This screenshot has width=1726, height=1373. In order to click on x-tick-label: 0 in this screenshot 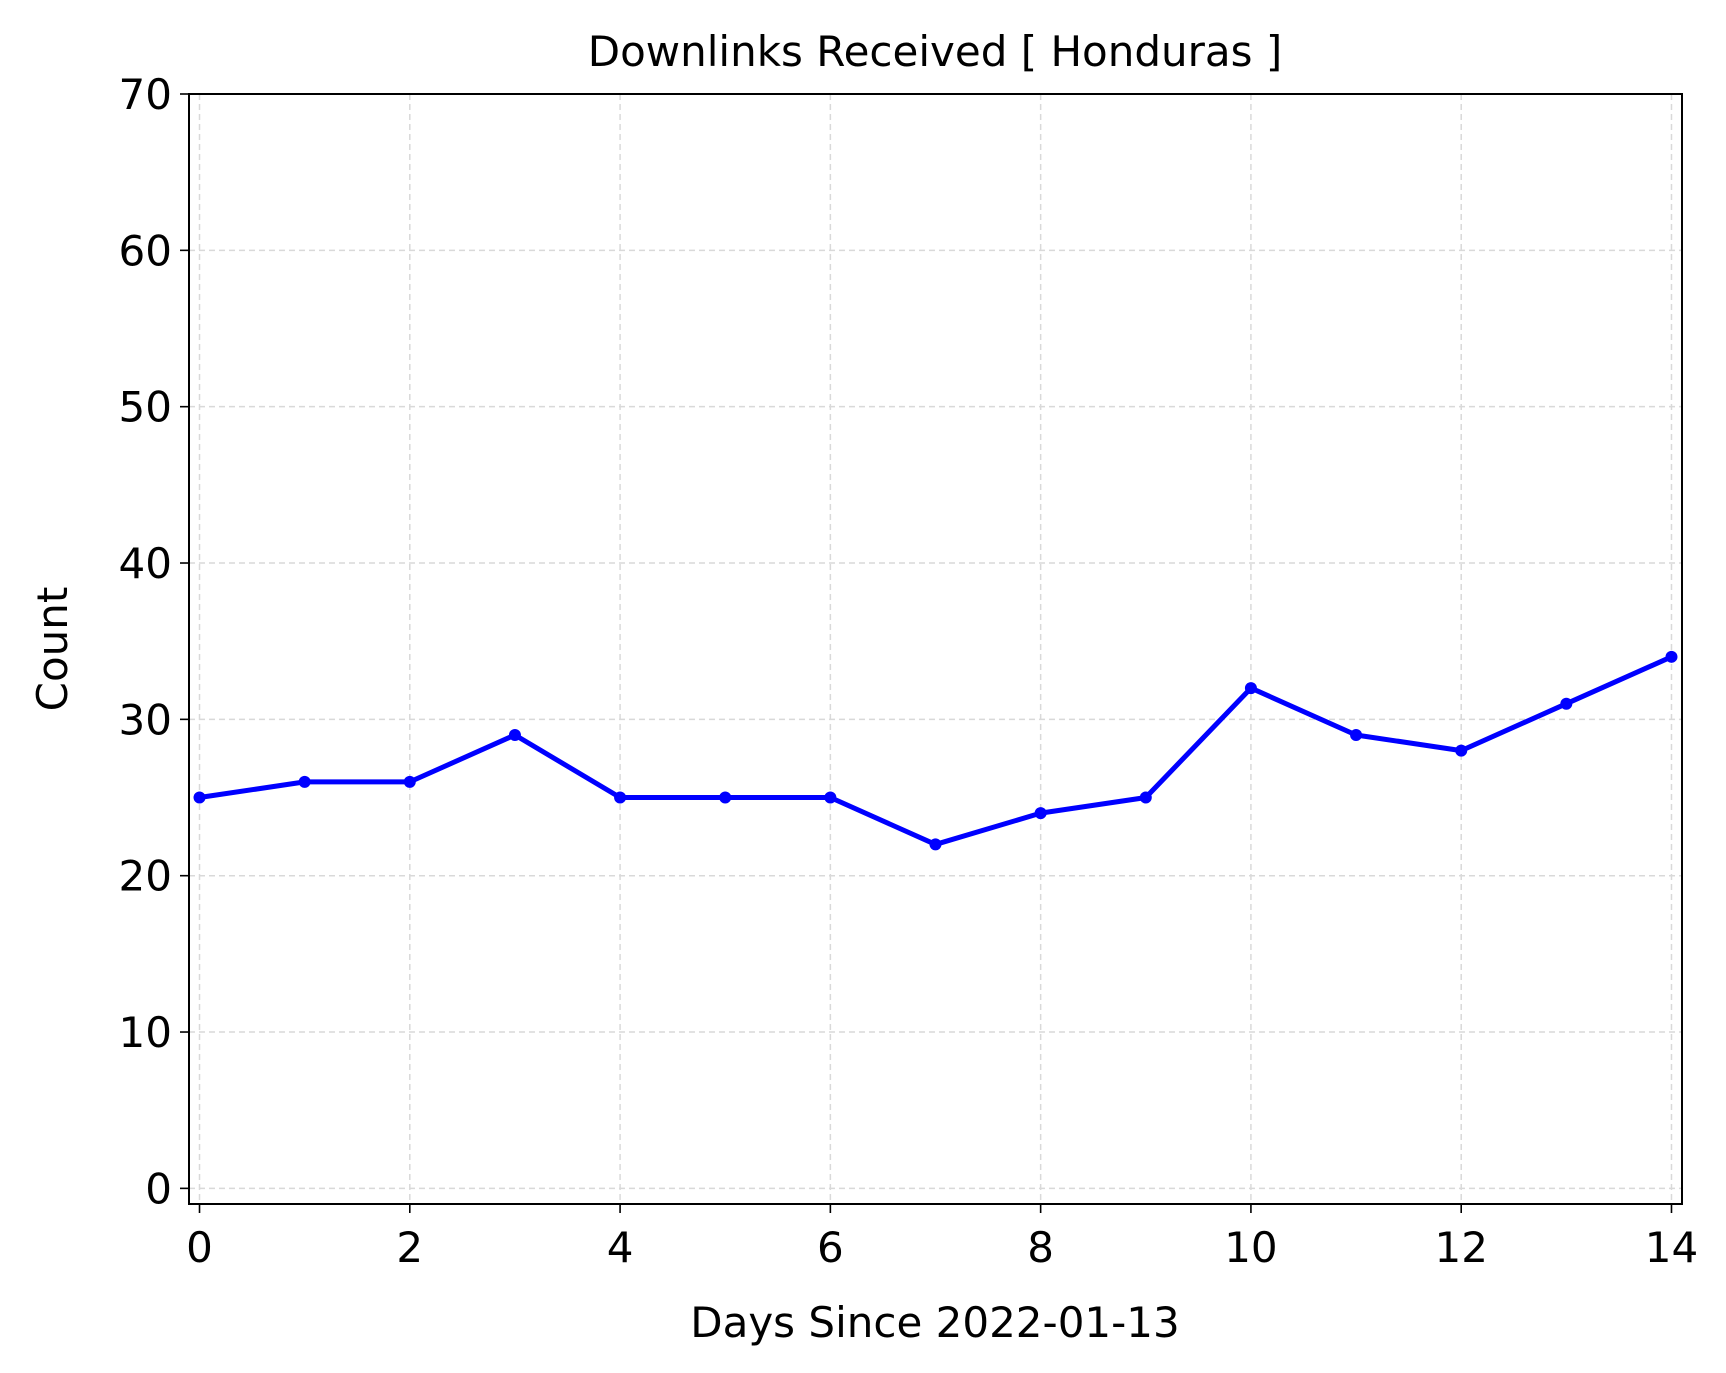, I will do `click(199, 1247)`.